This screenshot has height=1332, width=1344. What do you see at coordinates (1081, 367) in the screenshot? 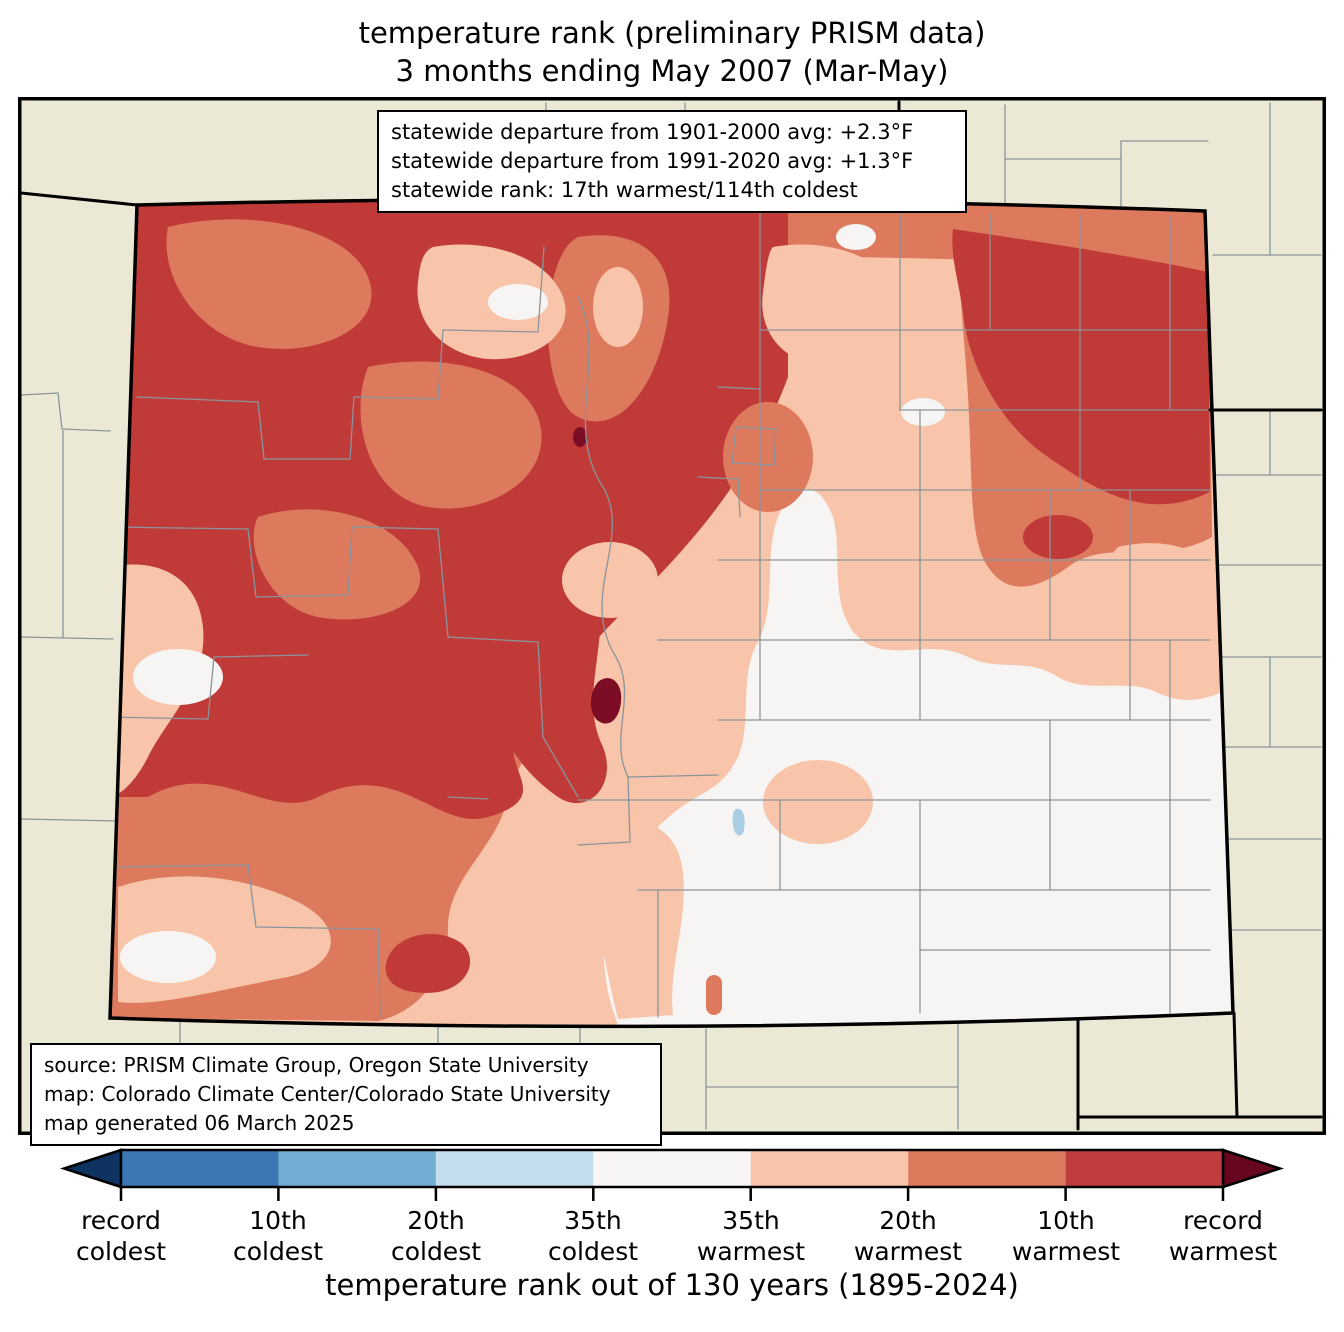
I see `rank-region-red-northeast-corner` at bounding box center [1081, 367].